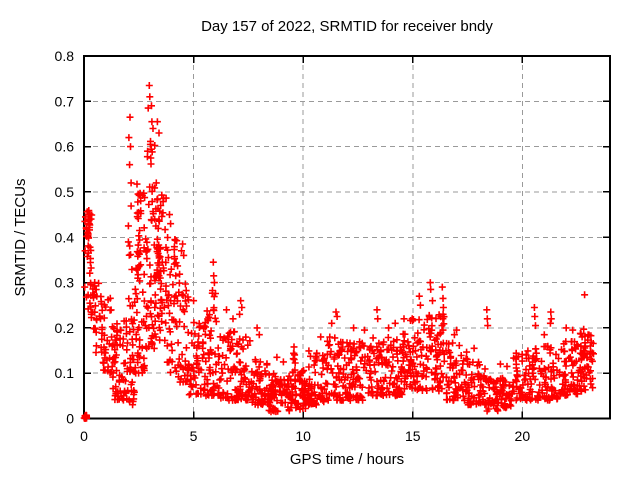 This screenshot has width=640, height=485. Describe the element at coordinates (65, 56) in the screenshot. I see `y-tick-label: 0.8` at that location.